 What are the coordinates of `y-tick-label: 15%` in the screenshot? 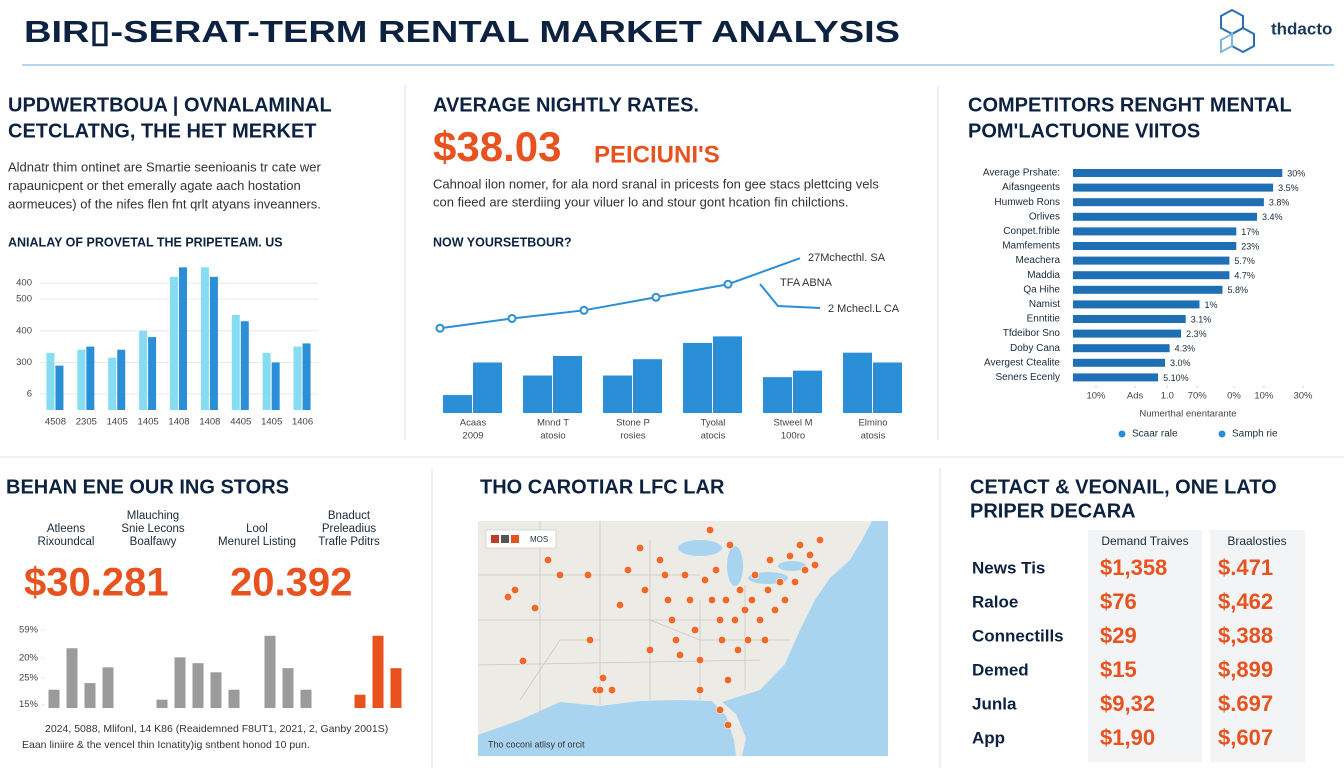 It's located at (29, 704).